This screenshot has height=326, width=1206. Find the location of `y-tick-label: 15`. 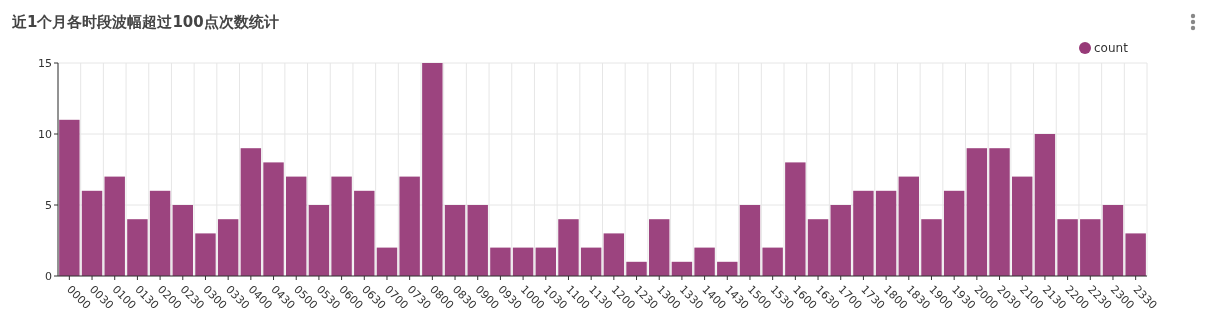

y-tick-label: 15 is located at coordinates (45, 63).